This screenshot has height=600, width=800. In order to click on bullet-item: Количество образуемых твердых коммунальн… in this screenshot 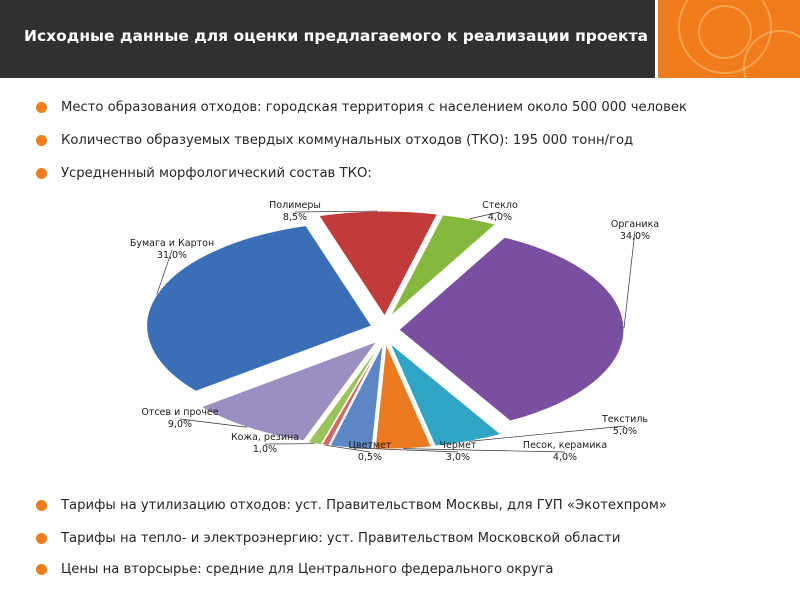, I will do `click(334, 140)`.